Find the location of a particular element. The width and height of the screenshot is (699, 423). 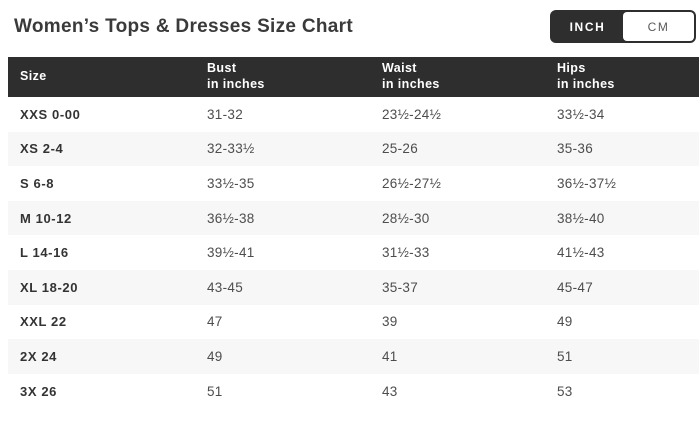

hips-cell: 33½-34 is located at coordinates (581, 114).